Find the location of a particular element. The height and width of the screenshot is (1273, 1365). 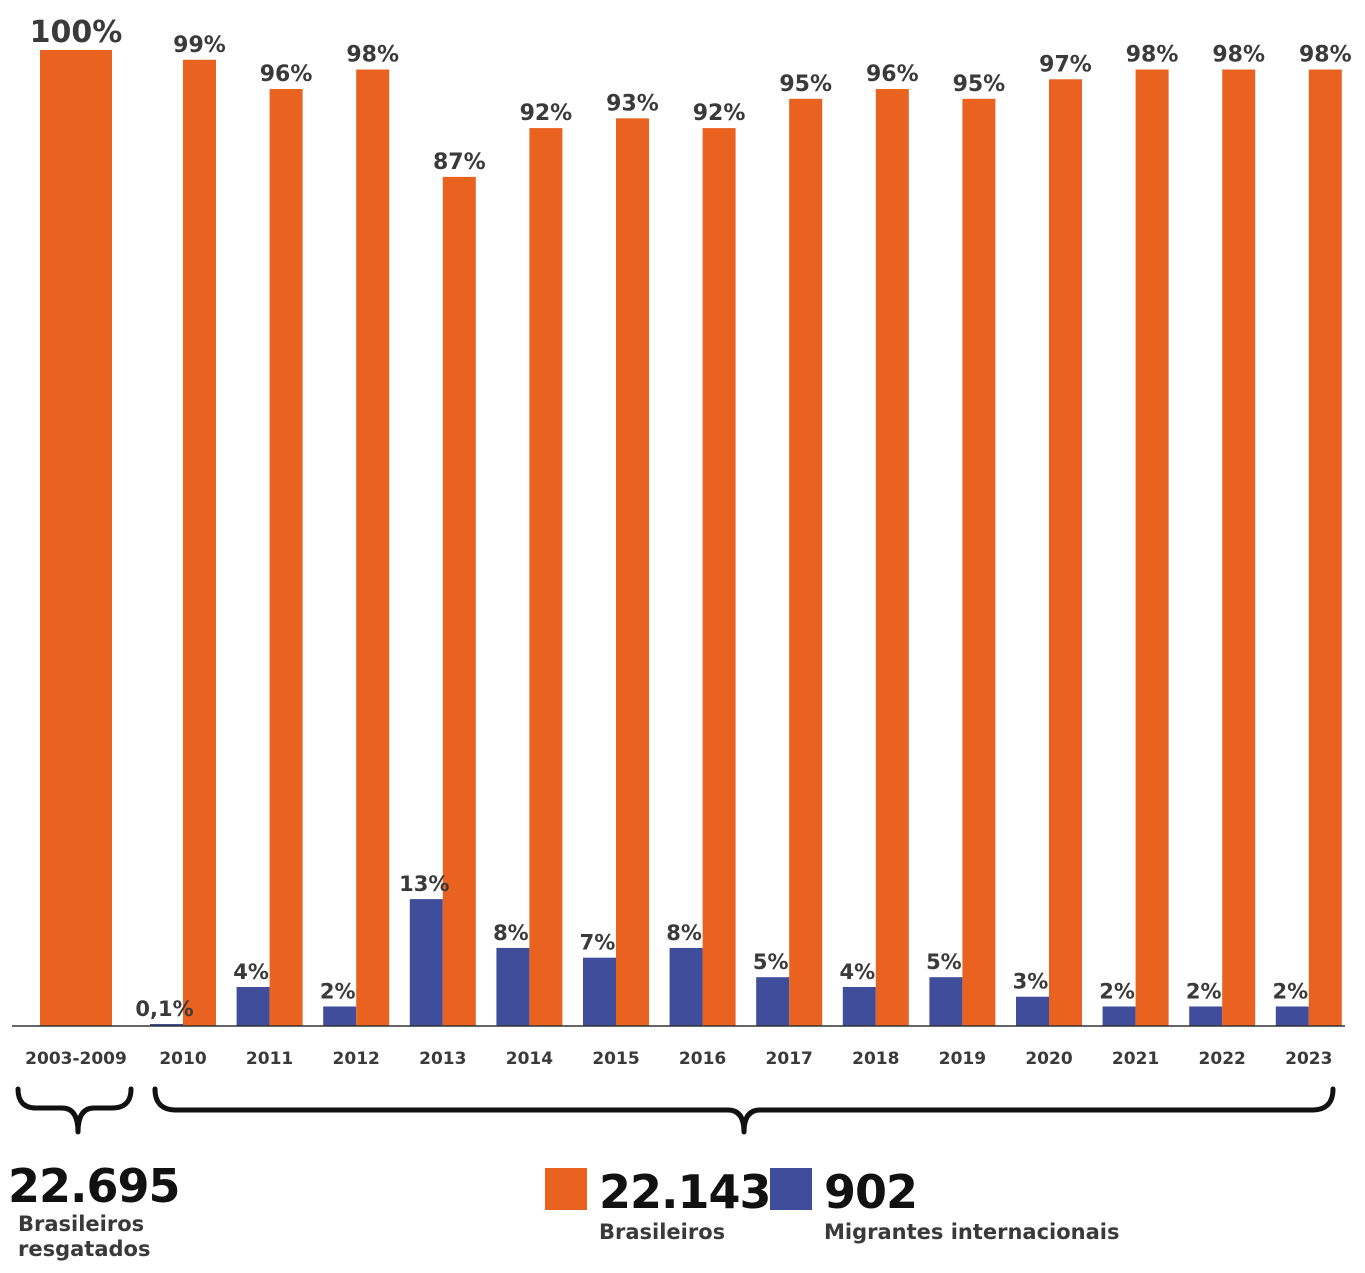

x-tick-label: 2023 is located at coordinates (1308, 1059).